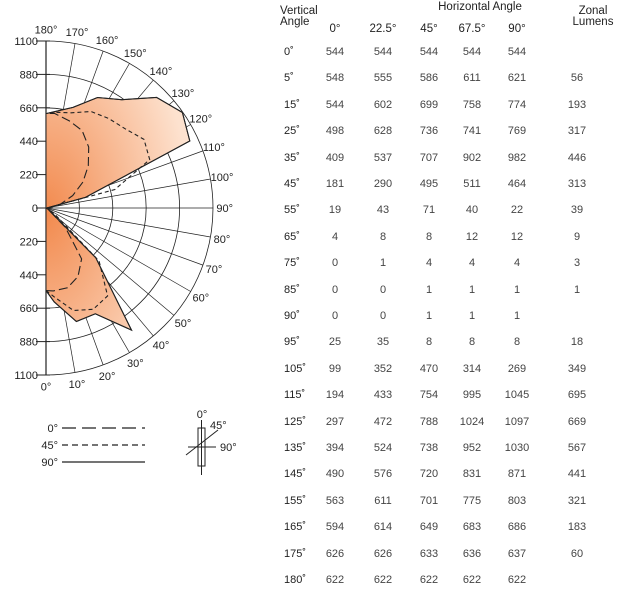 The image size is (633, 599). I want to click on candela-cell: 995, so click(472, 395).